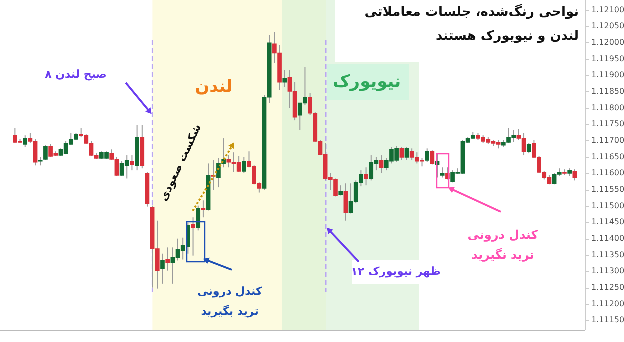  What do you see at coordinates (608, 239) in the screenshot?
I see `y-tick-label: 1.11400` at bounding box center [608, 239].